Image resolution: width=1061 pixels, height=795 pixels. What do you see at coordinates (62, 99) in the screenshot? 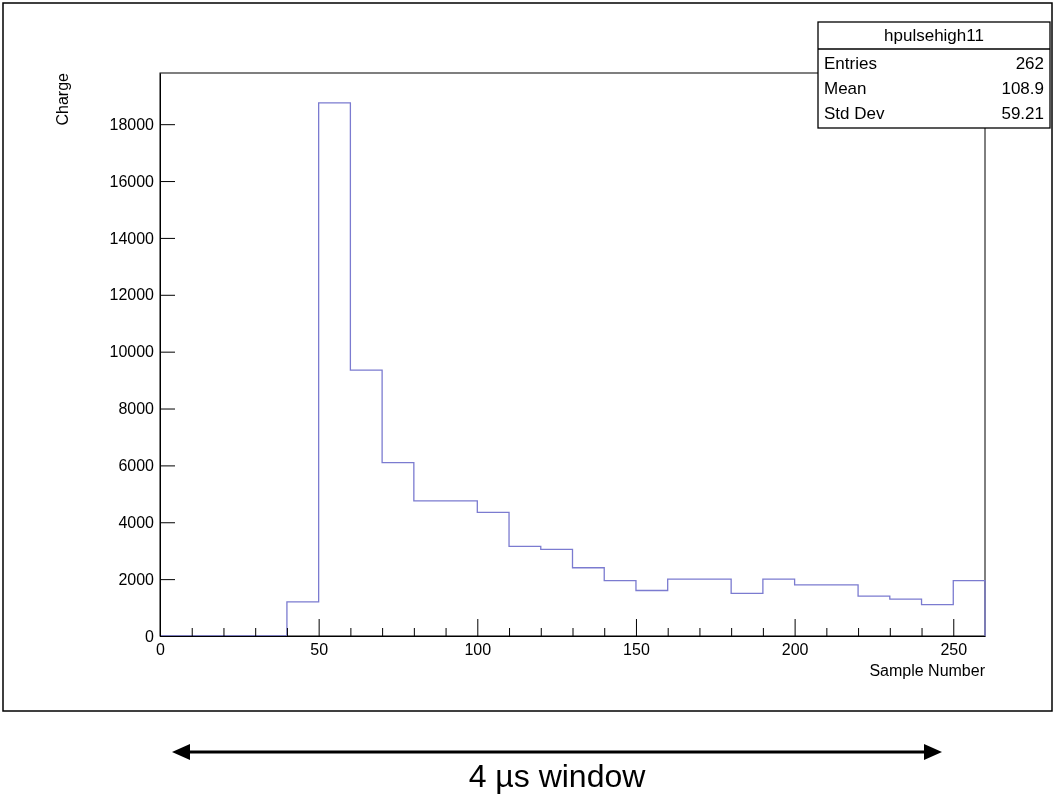
I see `y-axis-title: Charge` at bounding box center [62, 99].